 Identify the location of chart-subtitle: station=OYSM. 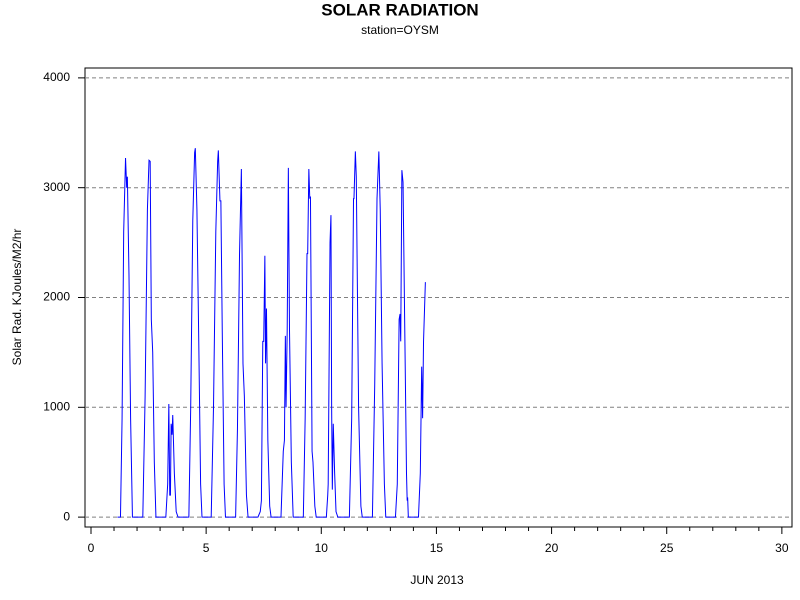
(400, 30).